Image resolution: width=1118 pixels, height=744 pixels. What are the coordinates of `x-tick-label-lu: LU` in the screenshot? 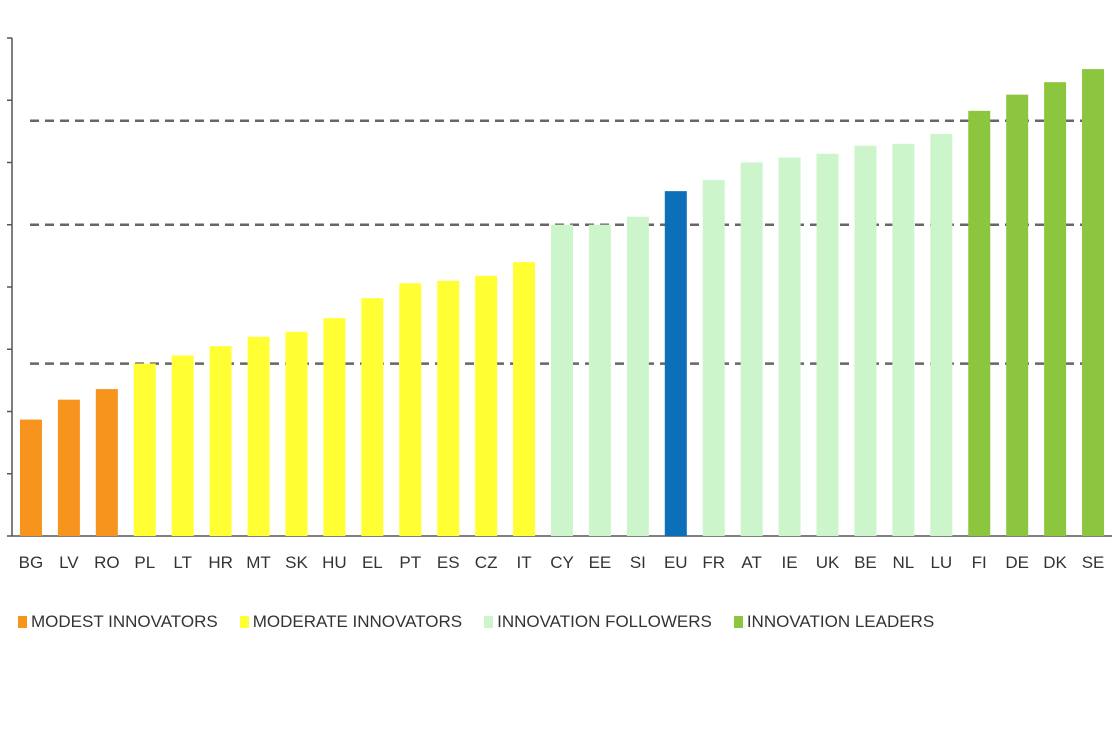 It's located at (941, 562).